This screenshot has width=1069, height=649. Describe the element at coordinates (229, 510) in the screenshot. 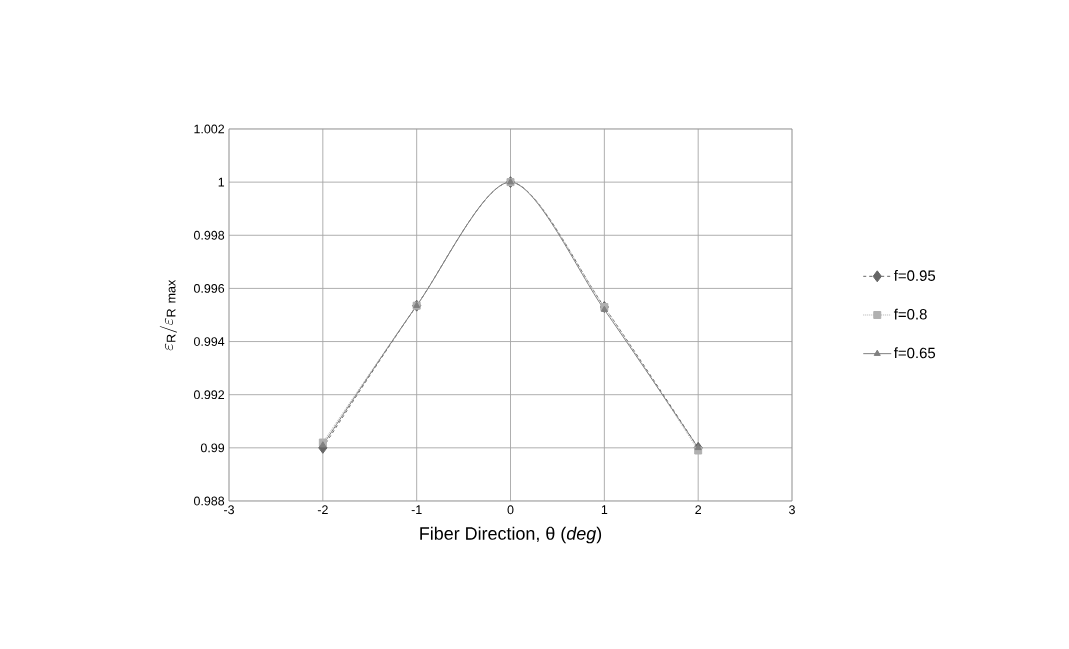

I see `x-tick-label: -3` at that location.